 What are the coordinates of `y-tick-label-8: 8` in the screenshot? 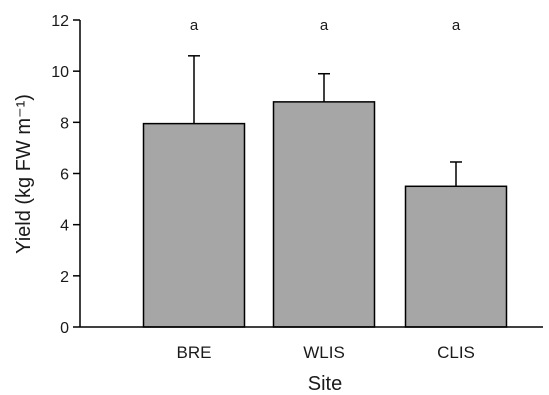 It's located at (64, 123).